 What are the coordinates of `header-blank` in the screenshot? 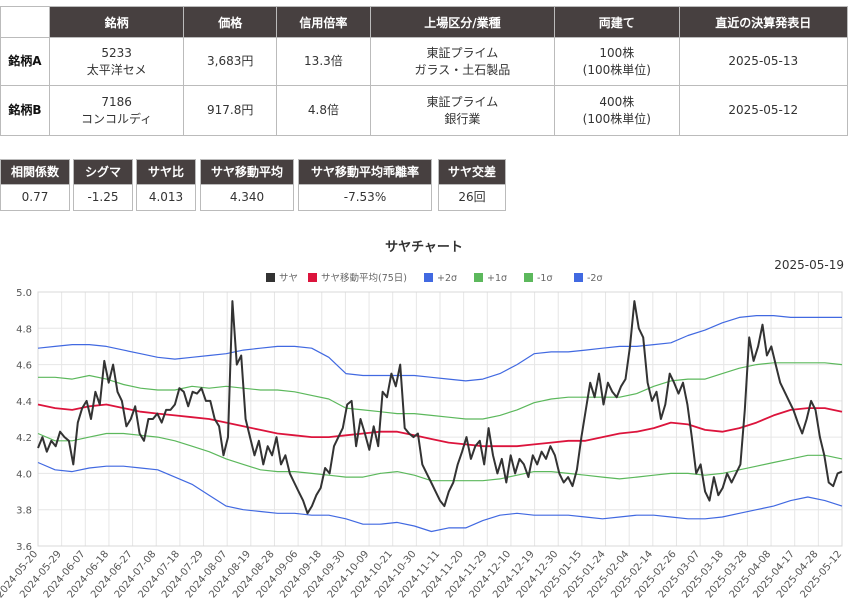 It's located at (25, 22).